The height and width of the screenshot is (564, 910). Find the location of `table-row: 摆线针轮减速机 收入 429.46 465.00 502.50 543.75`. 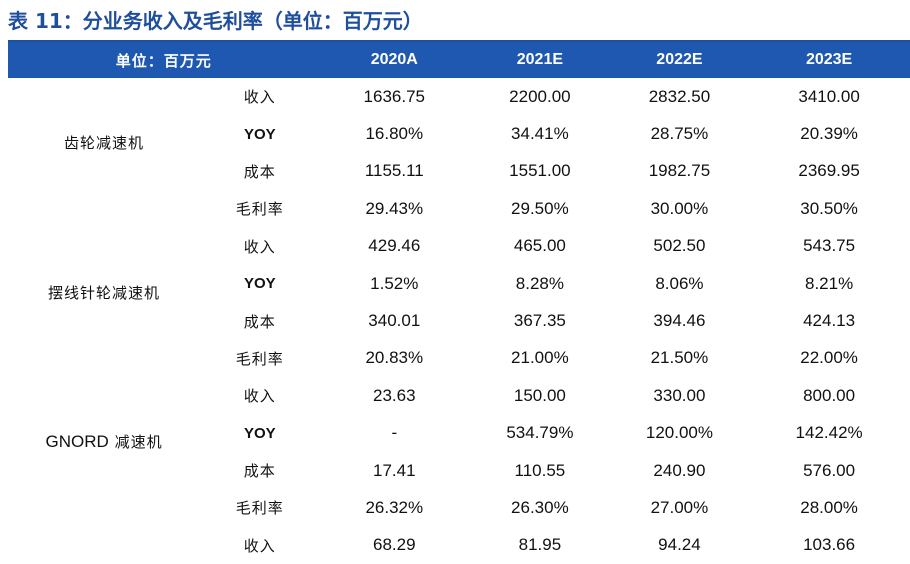

table-row: 摆线针轮减速机 收入 429.46 465.00 502.50 543.75 is located at coordinates (459, 265).